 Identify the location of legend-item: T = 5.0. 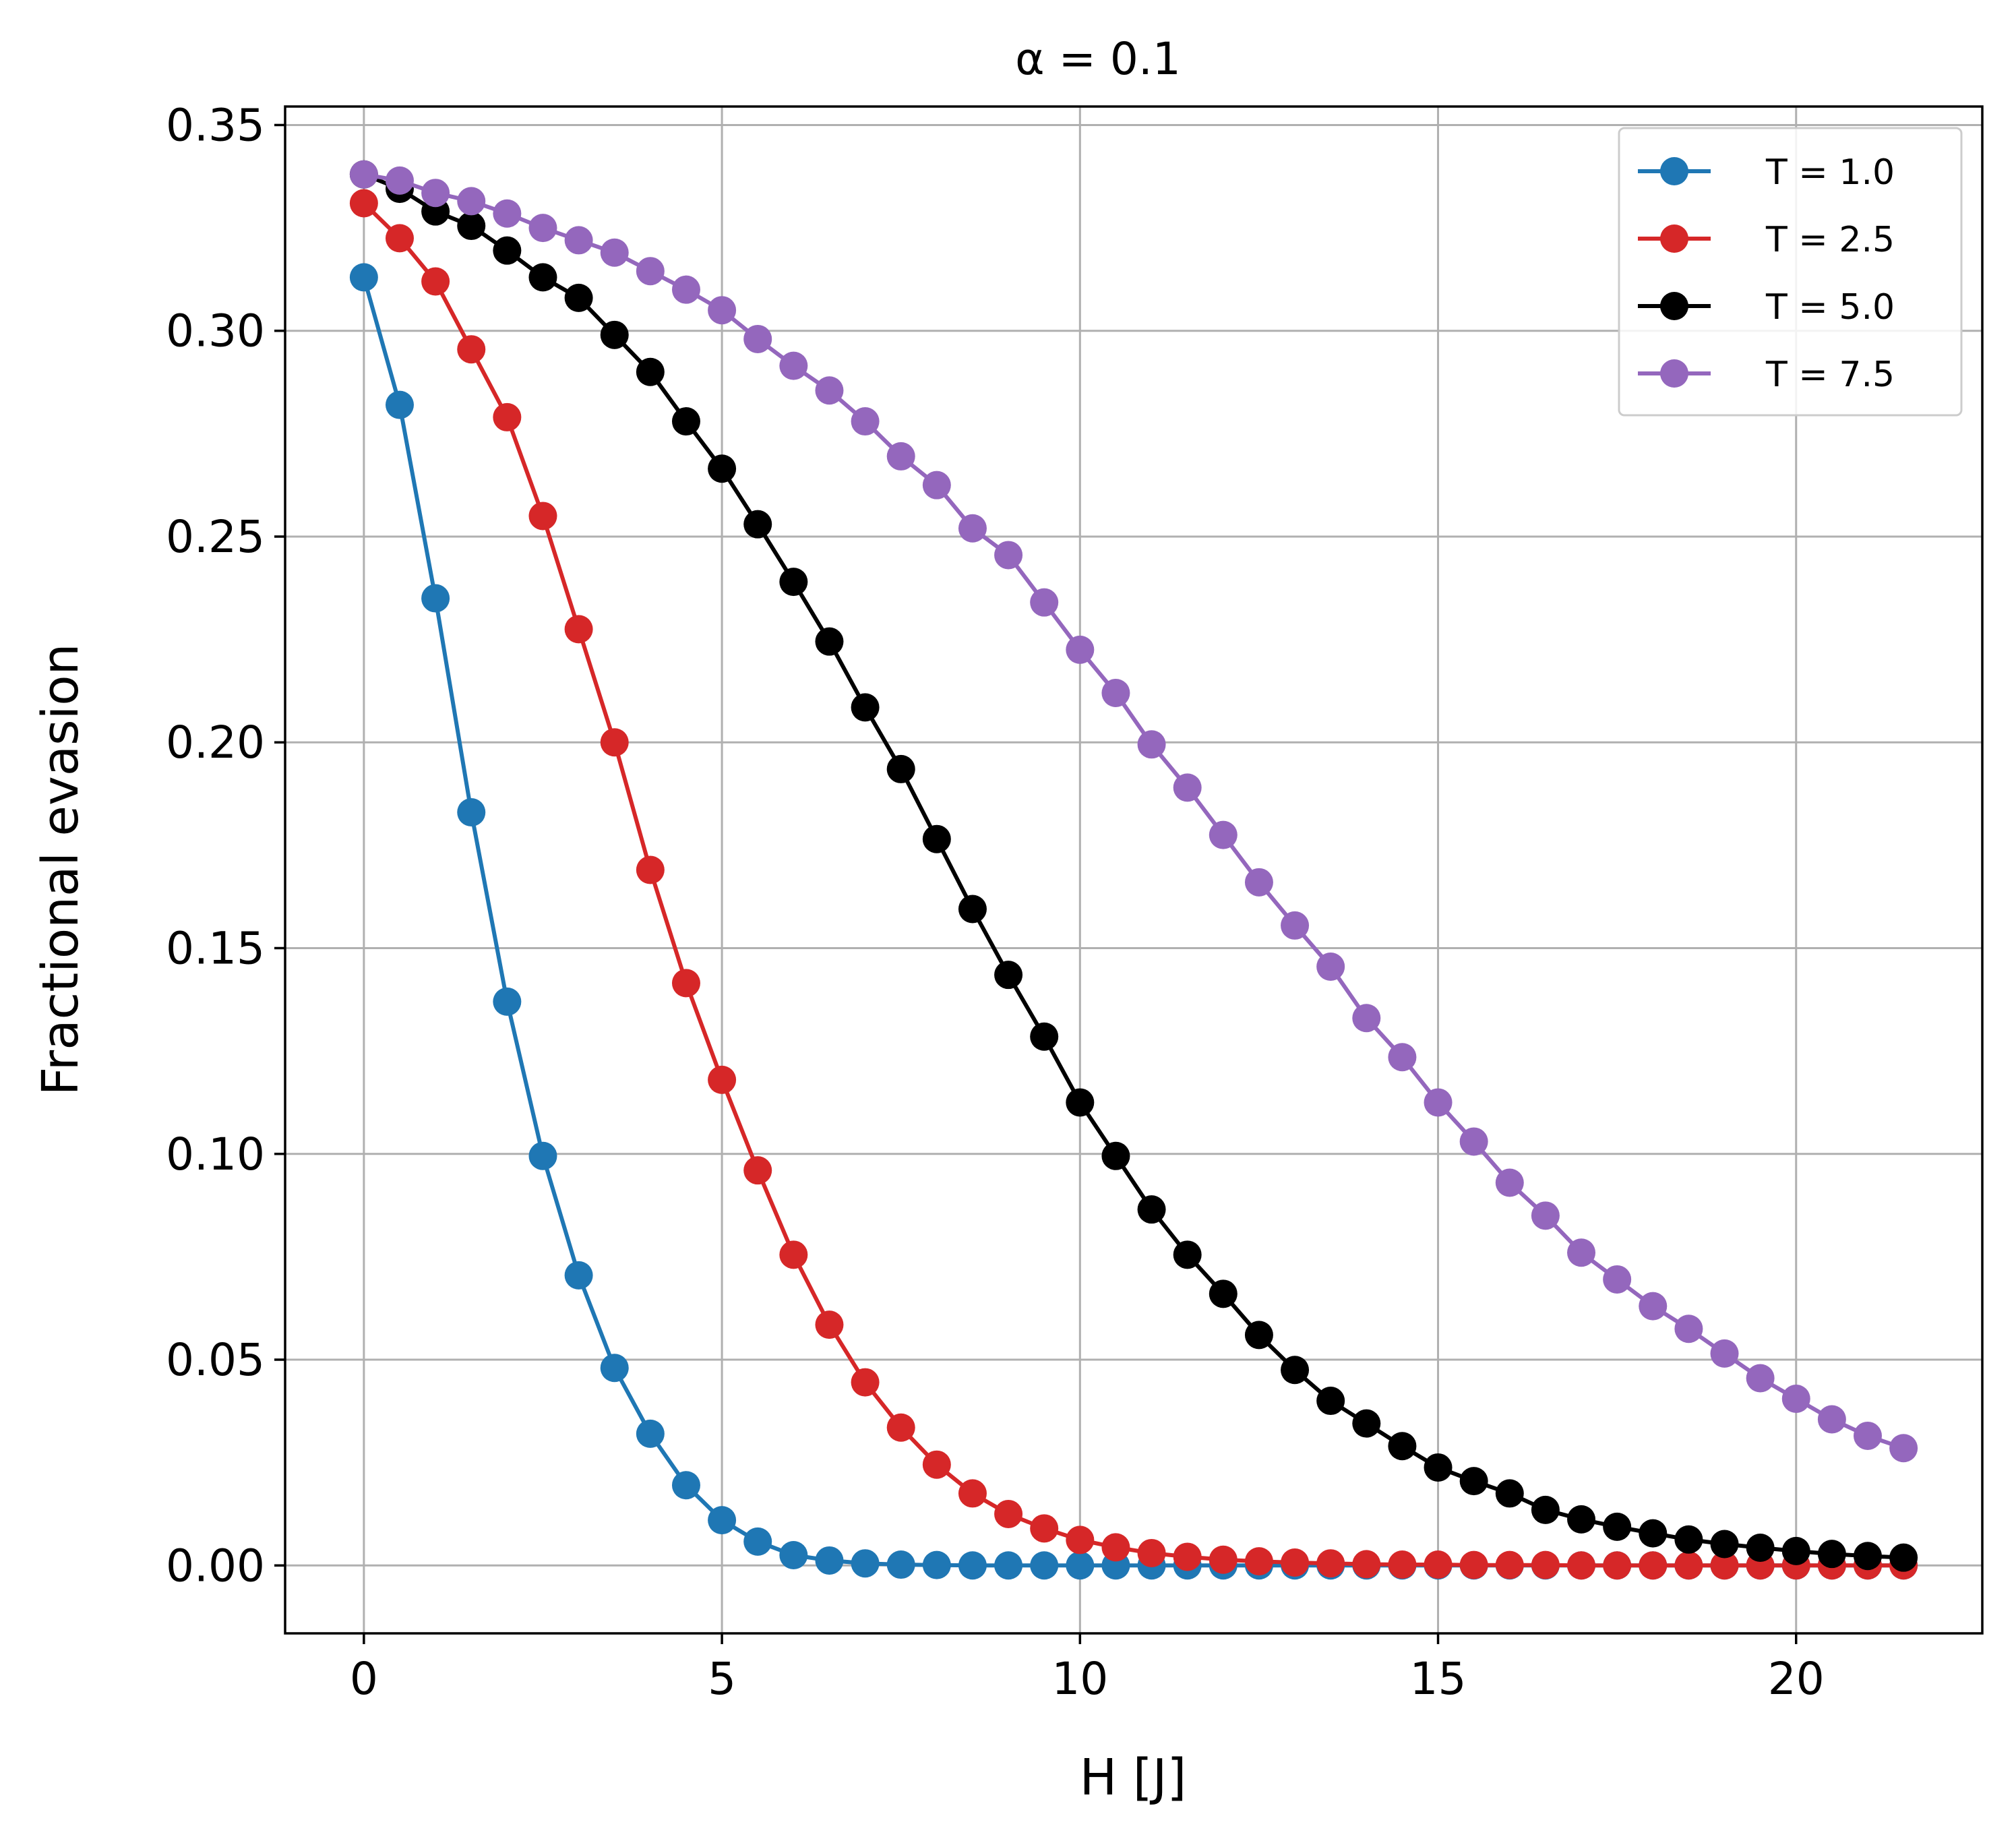
(1766, 307).